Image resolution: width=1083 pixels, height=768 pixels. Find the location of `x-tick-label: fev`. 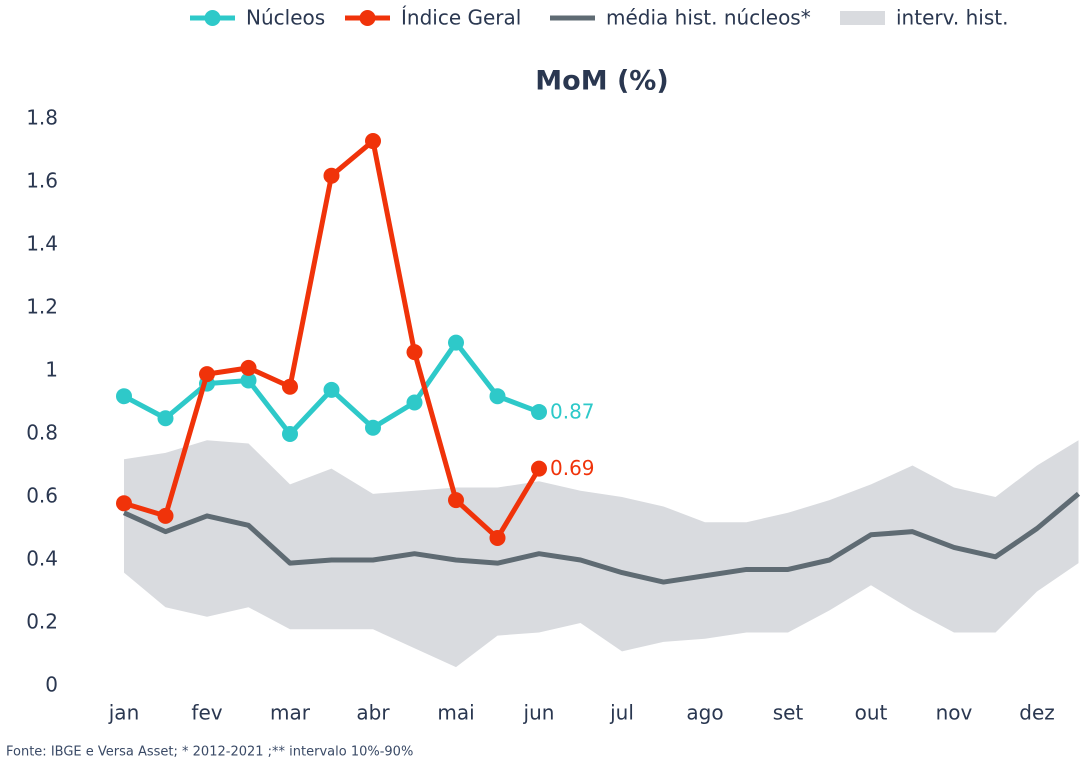

x-tick-label: fev is located at coordinates (206, 713).